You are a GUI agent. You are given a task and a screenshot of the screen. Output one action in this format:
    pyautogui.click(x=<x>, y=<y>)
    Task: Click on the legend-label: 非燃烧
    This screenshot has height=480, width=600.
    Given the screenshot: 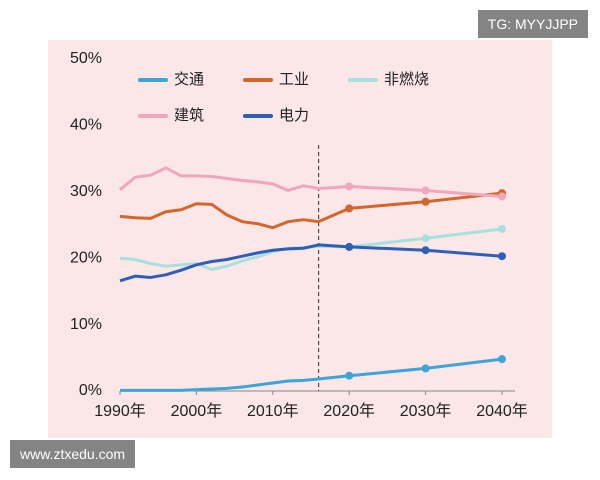 What is the action you would take?
    pyautogui.click(x=406, y=79)
    